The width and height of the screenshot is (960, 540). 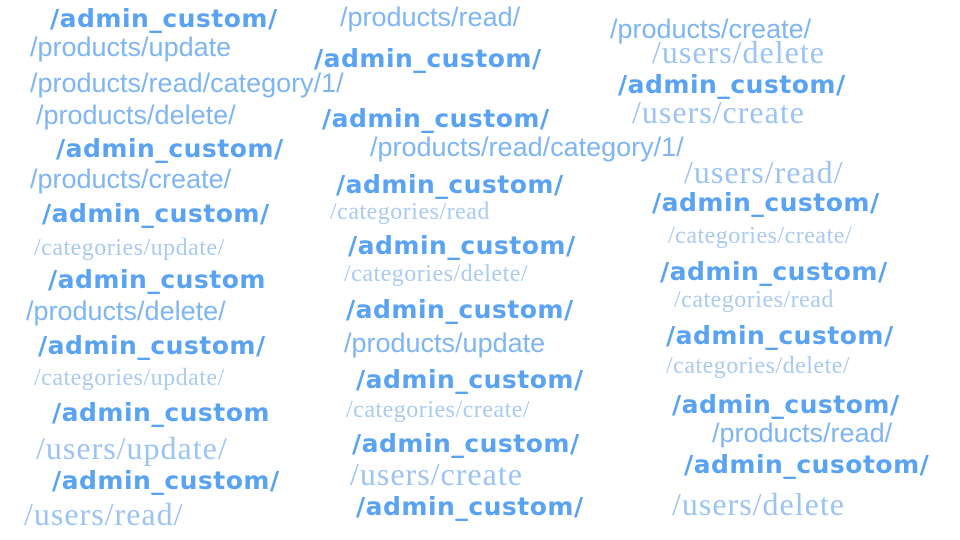 I want to click on word-users-update: /users/update/, so click(x=132, y=448).